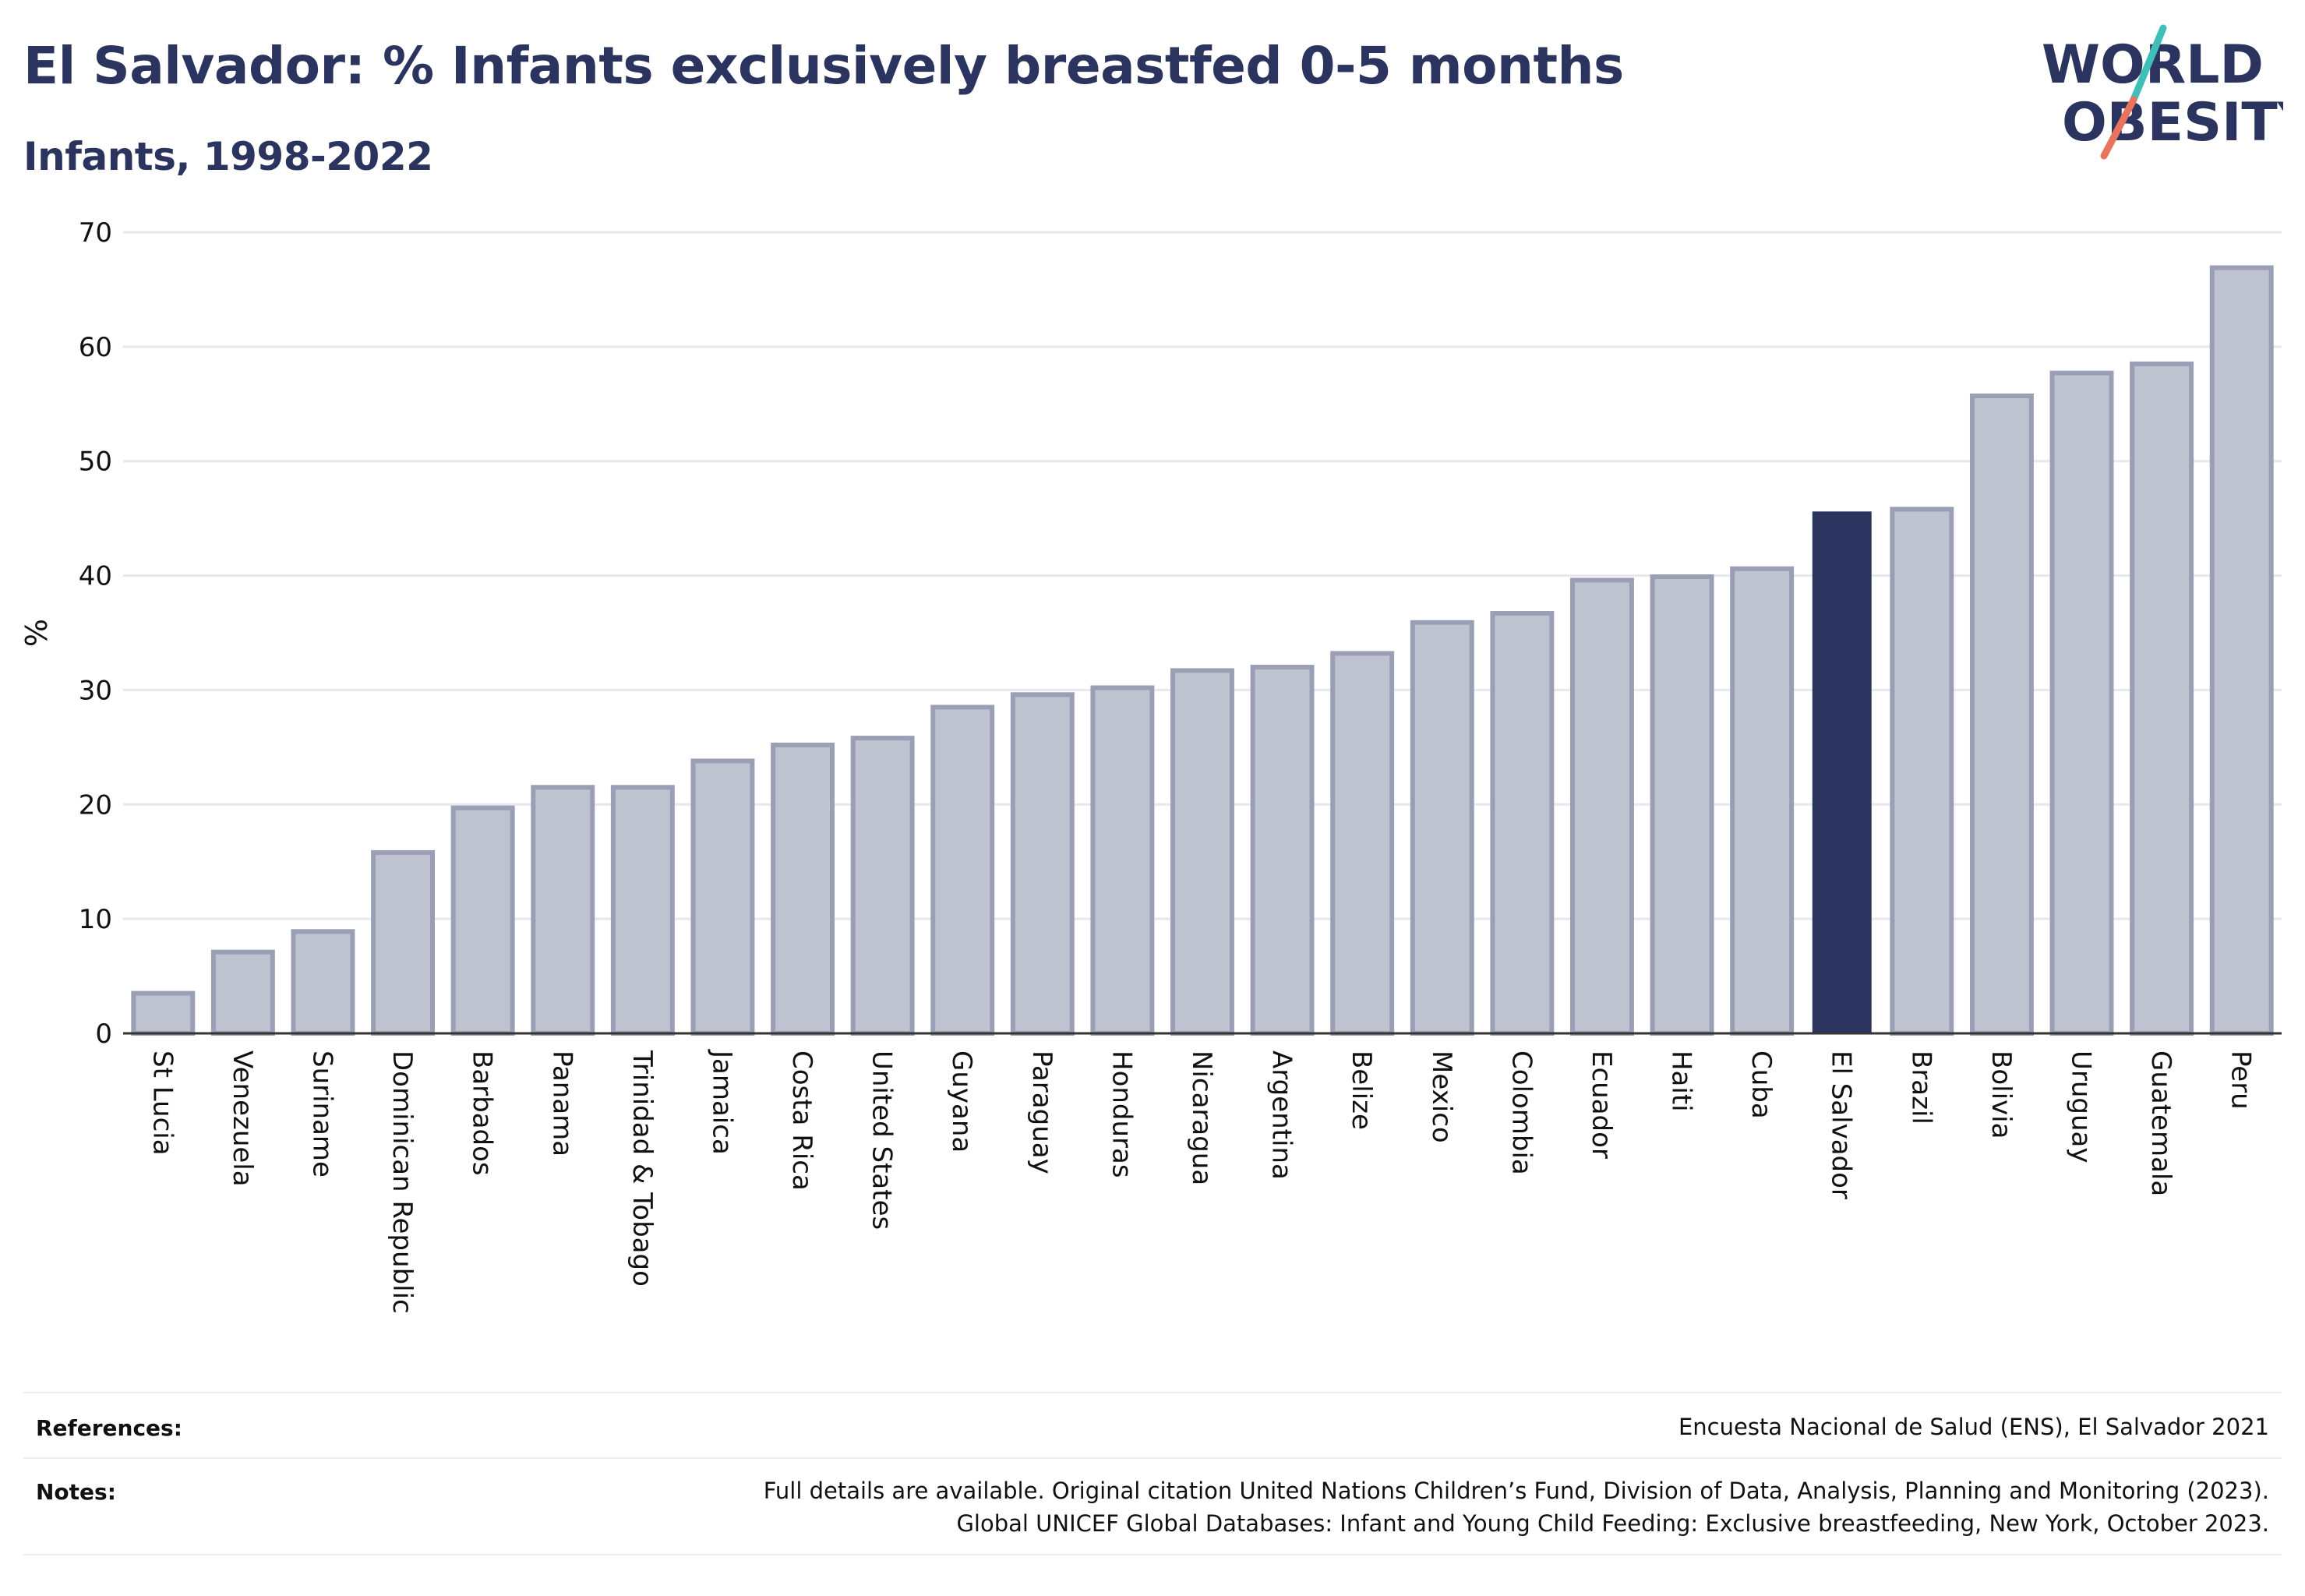 Image resolution: width=2305 pixels, height=1596 pixels. I want to click on bar-colombia, so click(1522, 823).